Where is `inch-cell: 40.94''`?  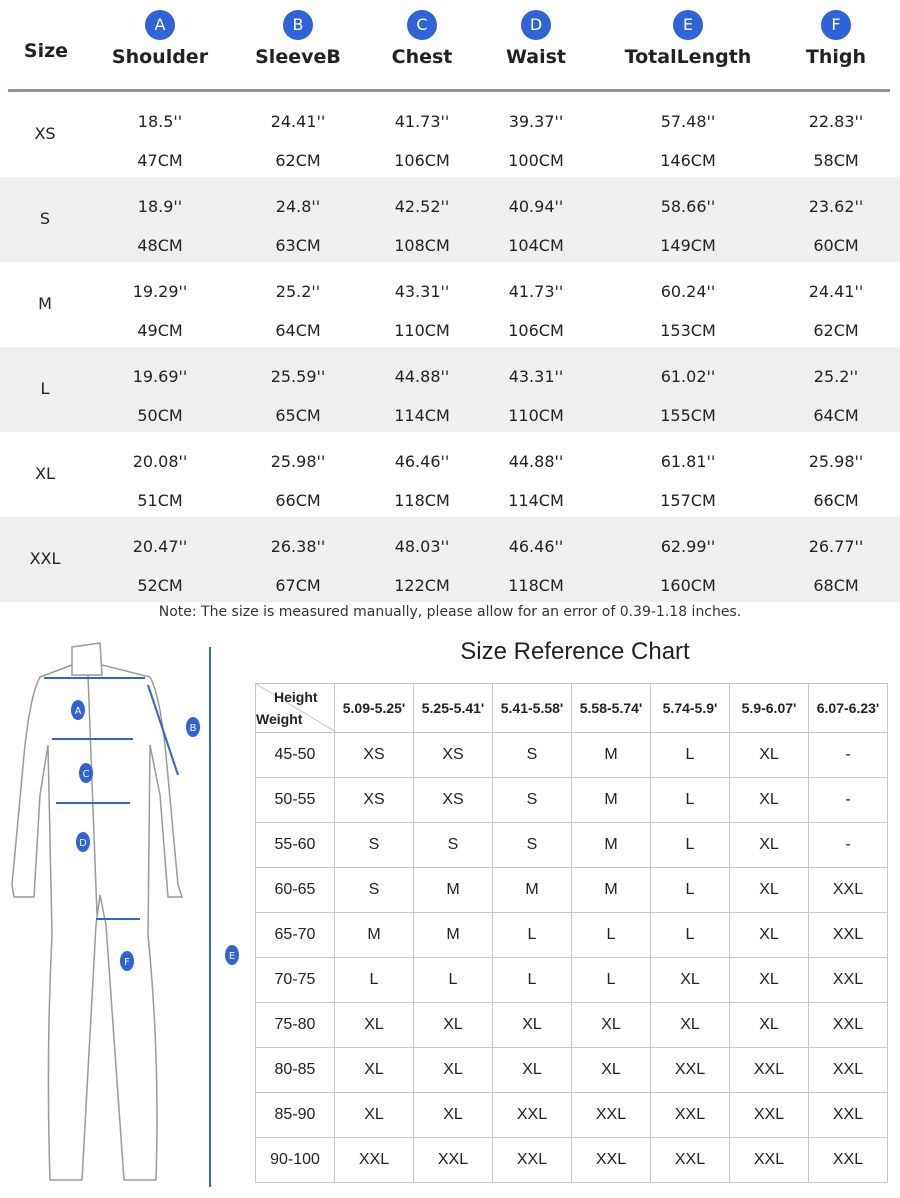 inch-cell: 40.94'' is located at coordinates (536, 206).